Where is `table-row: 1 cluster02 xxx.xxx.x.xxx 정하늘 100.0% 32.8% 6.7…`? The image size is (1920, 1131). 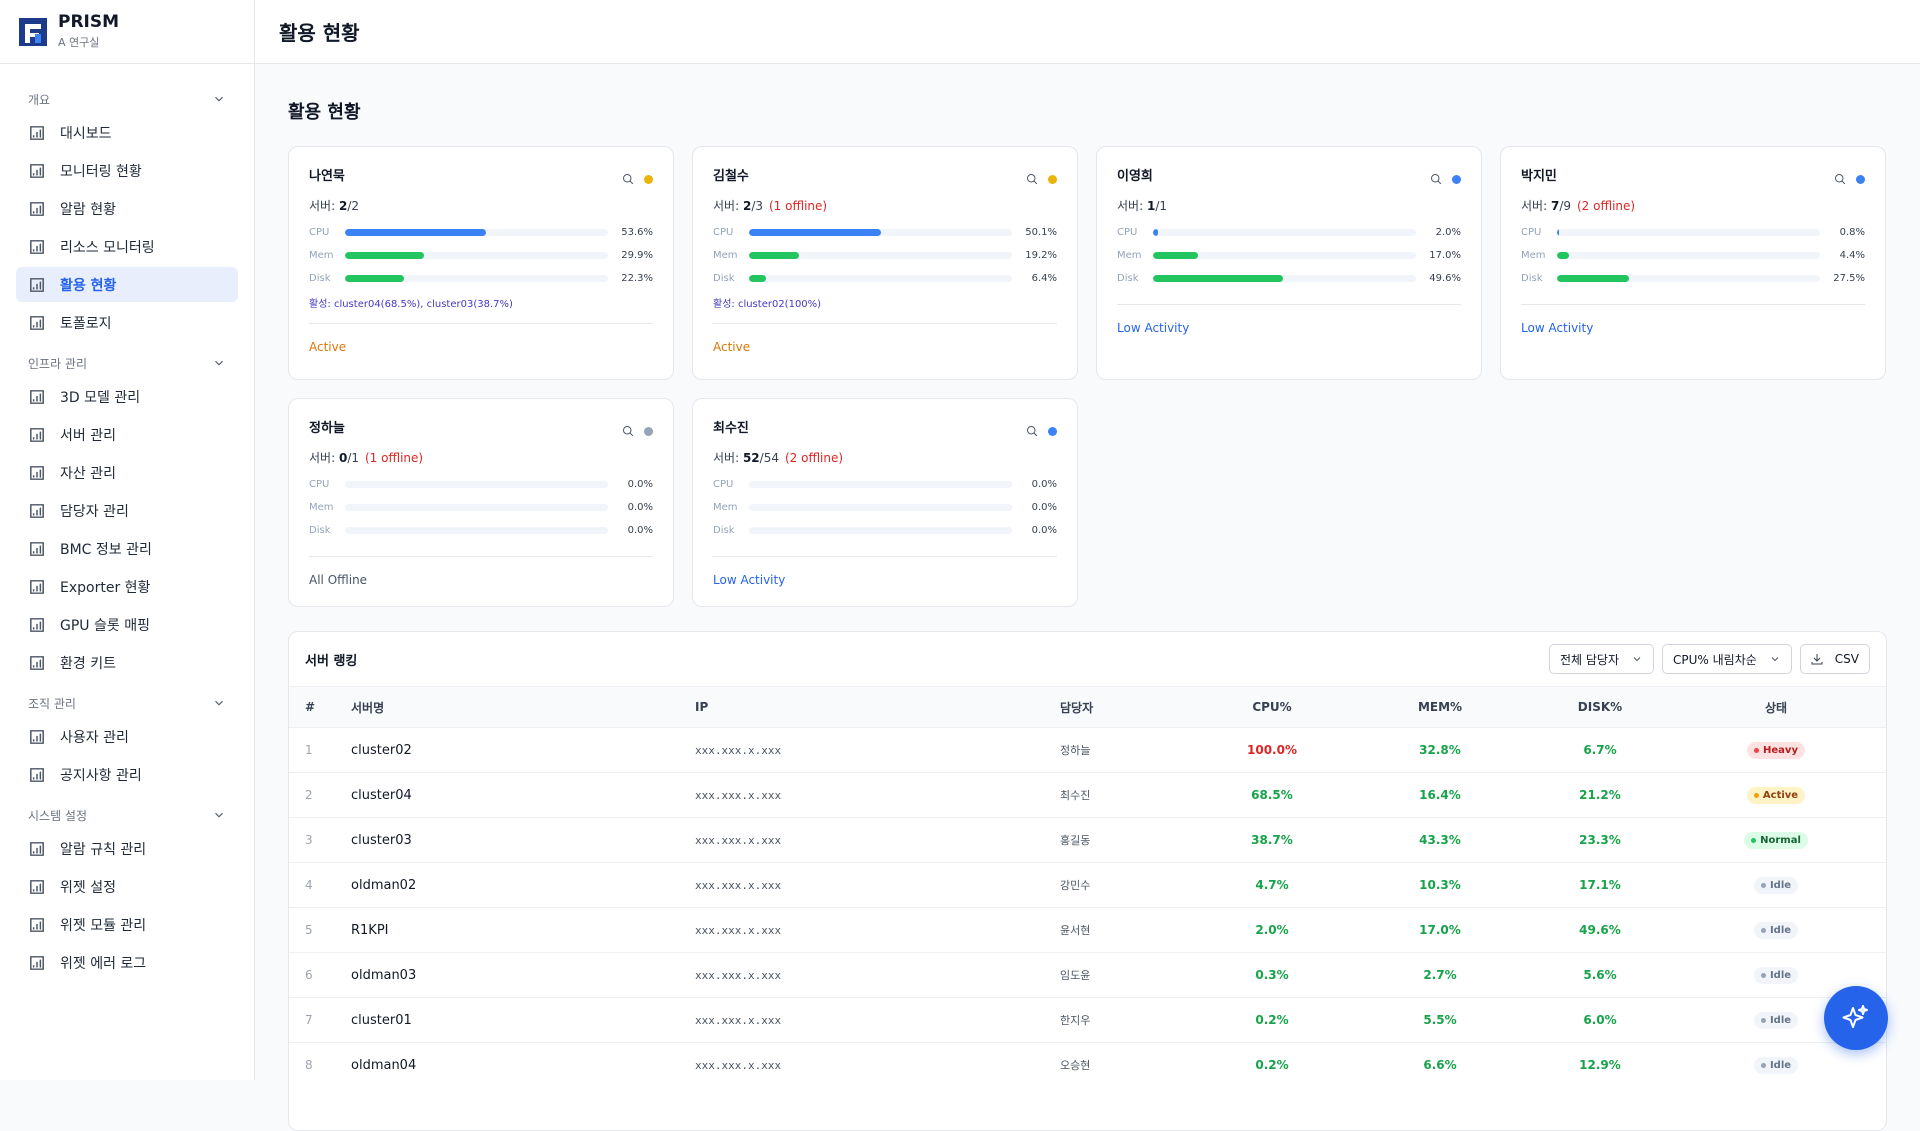 table-row: 1 cluster02 xxx.xxx.x.xxx 정하늘 100.0% 32.8% 6.7… is located at coordinates (1087, 749).